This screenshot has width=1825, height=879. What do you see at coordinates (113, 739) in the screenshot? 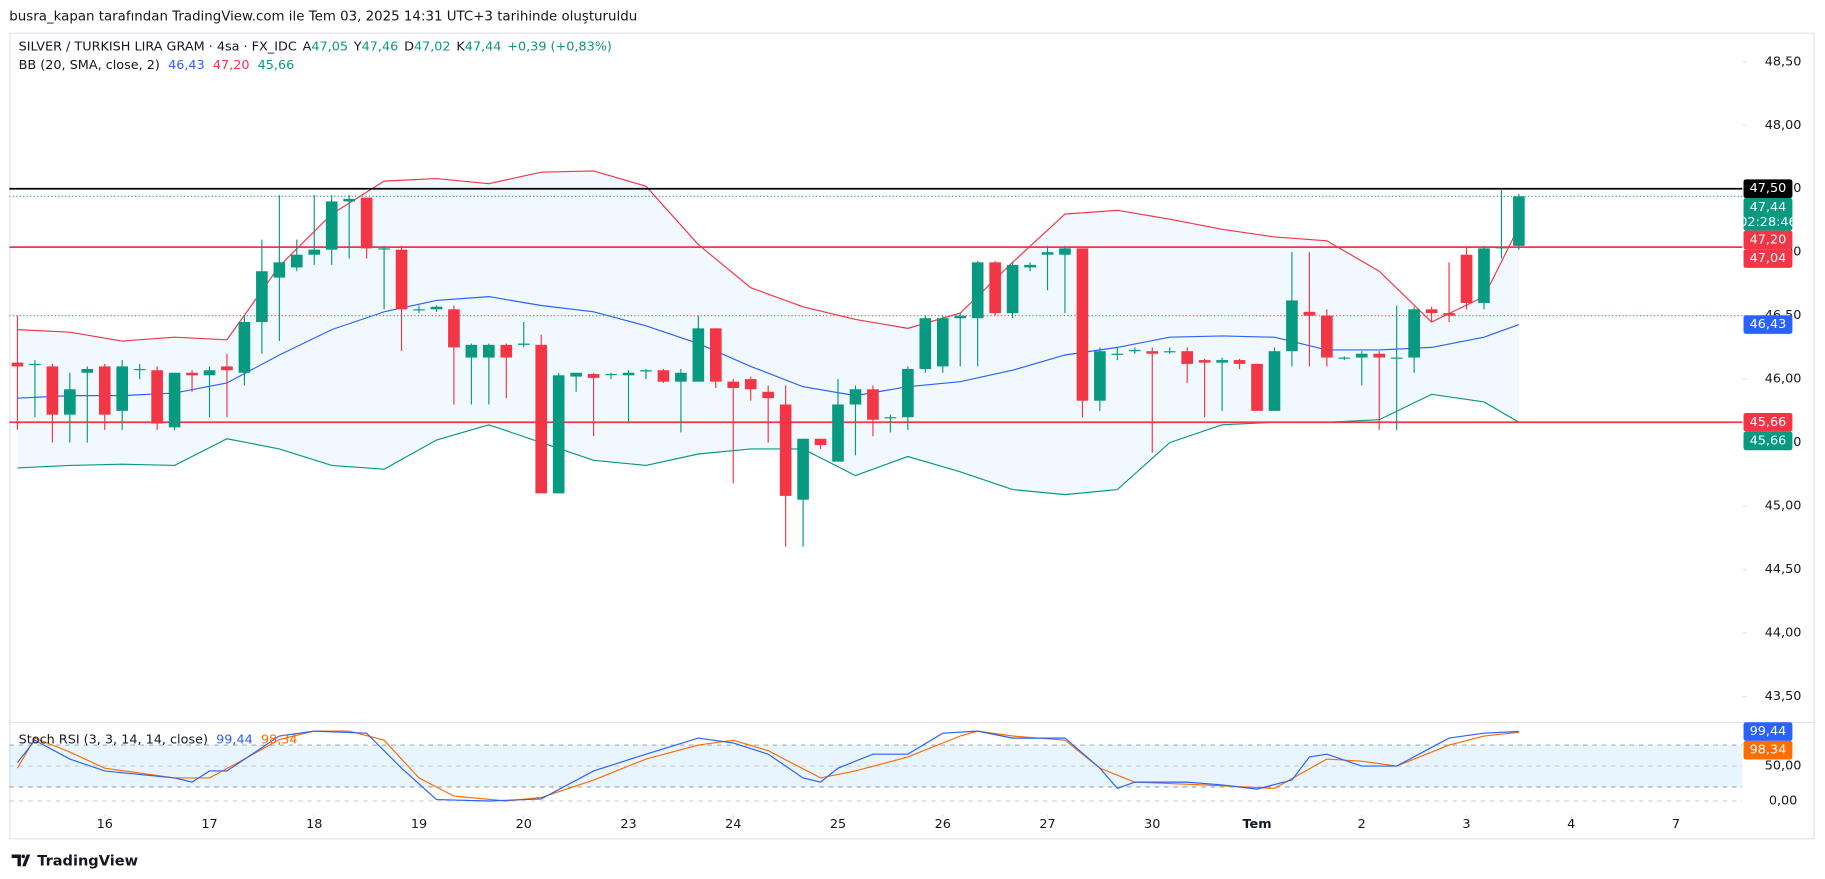
I see `stoch-label: Stoch RSI (3, 3, 14, 14, close)` at bounding box center [113, 739].